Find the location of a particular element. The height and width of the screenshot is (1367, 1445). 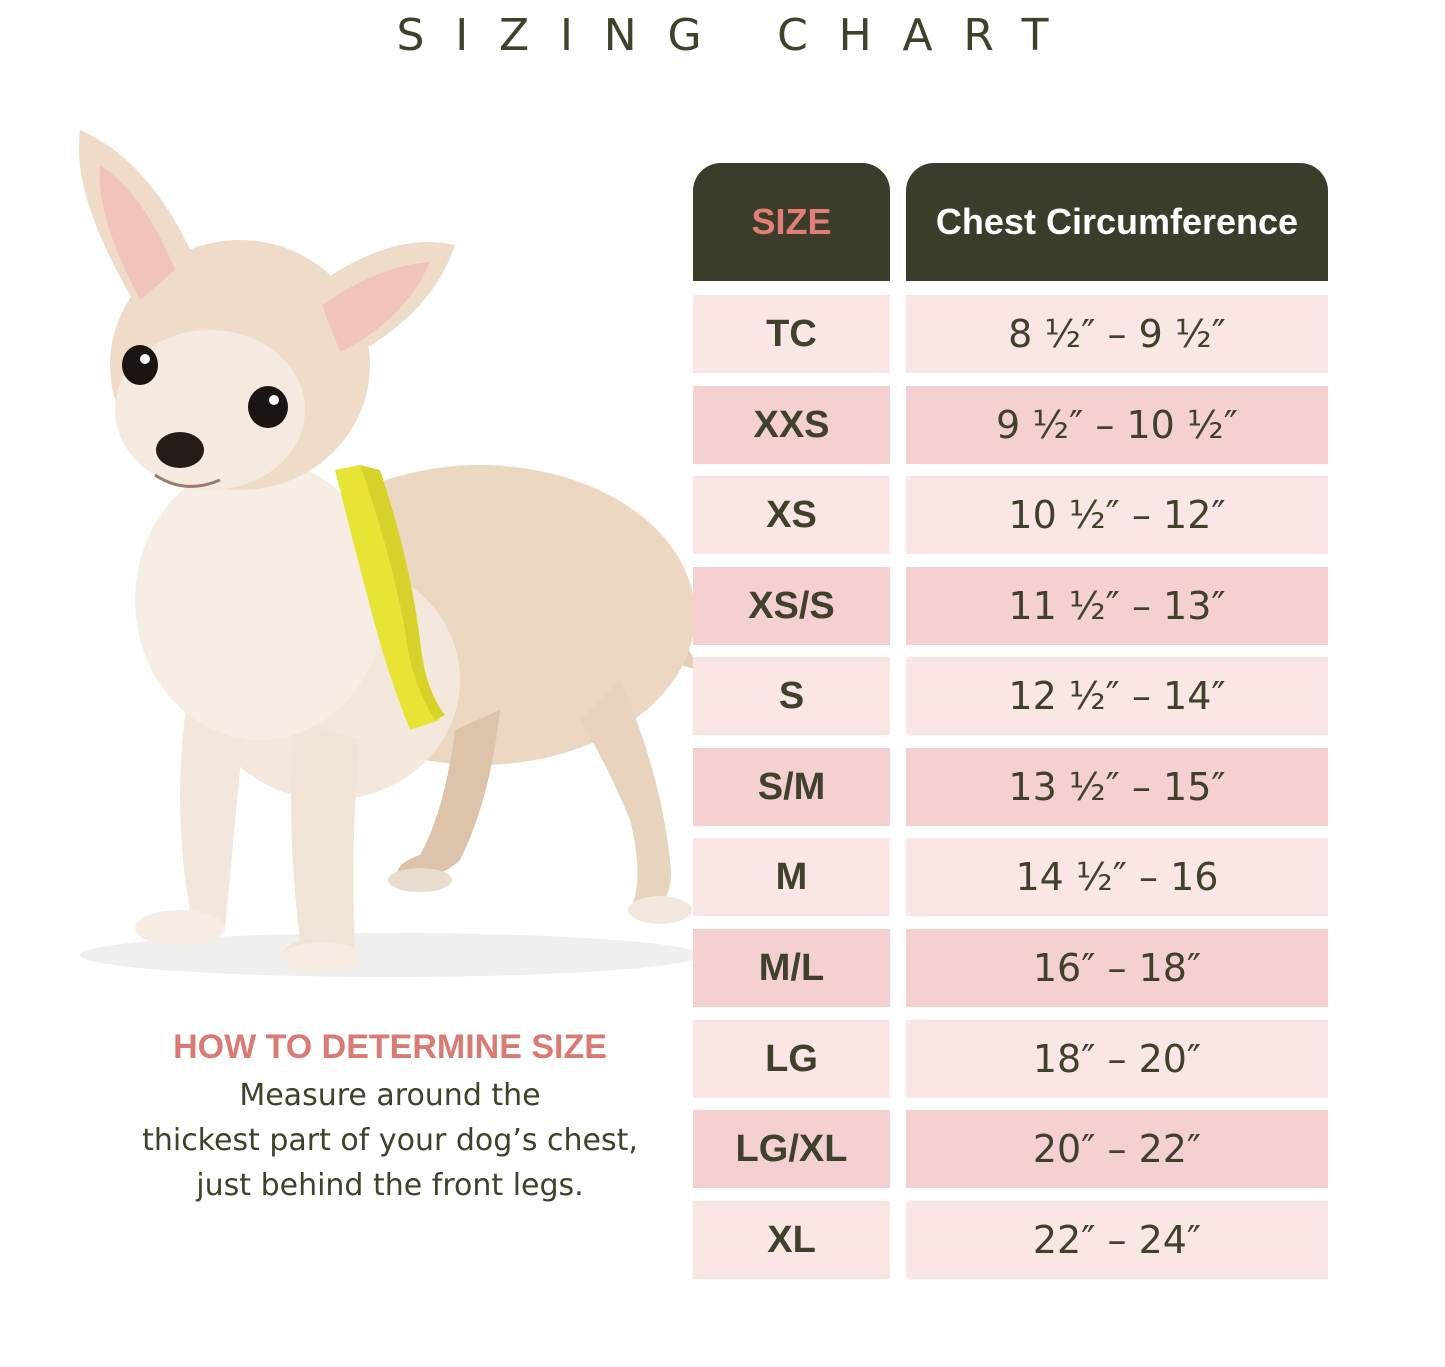

dog-front-leg-right is located at coordinates (321, 843).